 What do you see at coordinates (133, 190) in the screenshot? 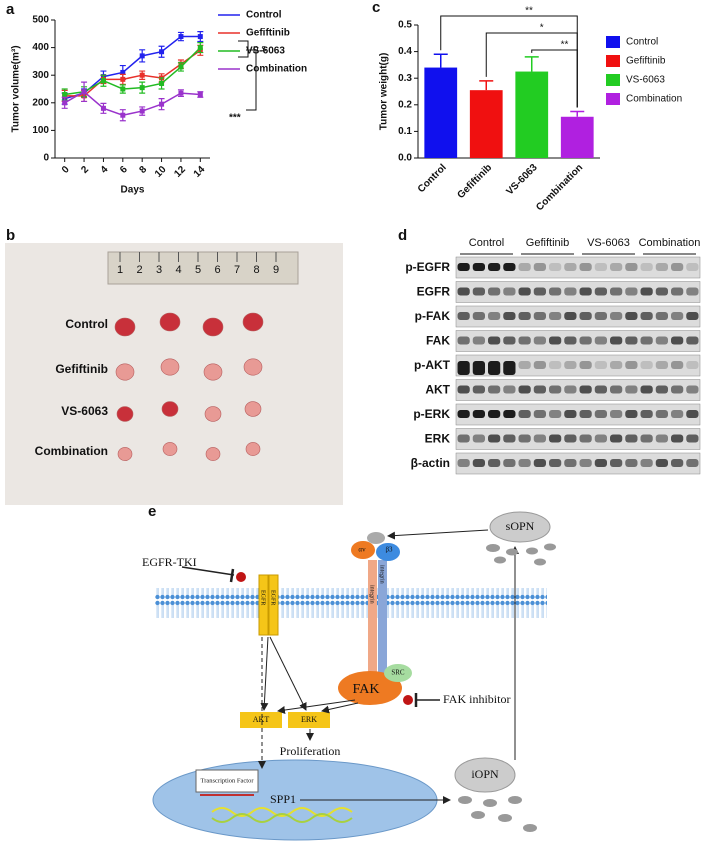
I see `x-axis-label: Days` at bounding box center [133, 190].